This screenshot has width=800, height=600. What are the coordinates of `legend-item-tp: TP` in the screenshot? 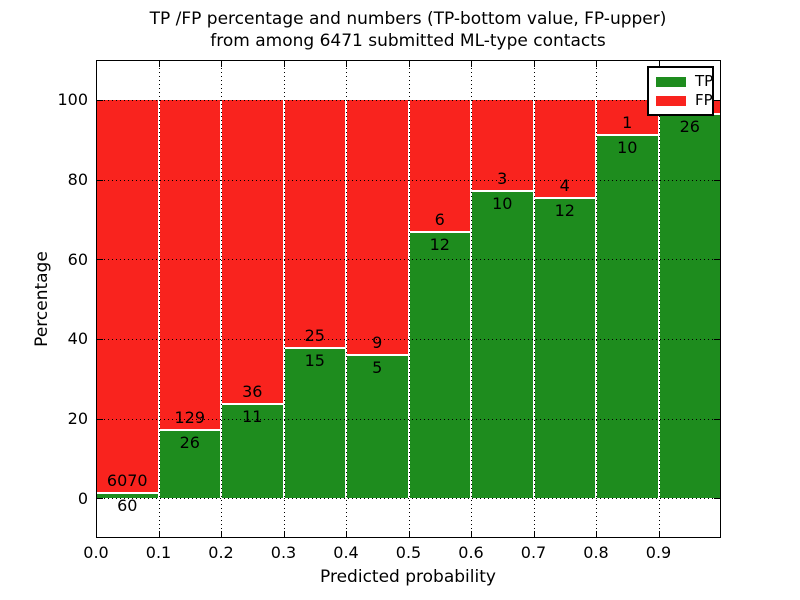 It's located at (684, 81).